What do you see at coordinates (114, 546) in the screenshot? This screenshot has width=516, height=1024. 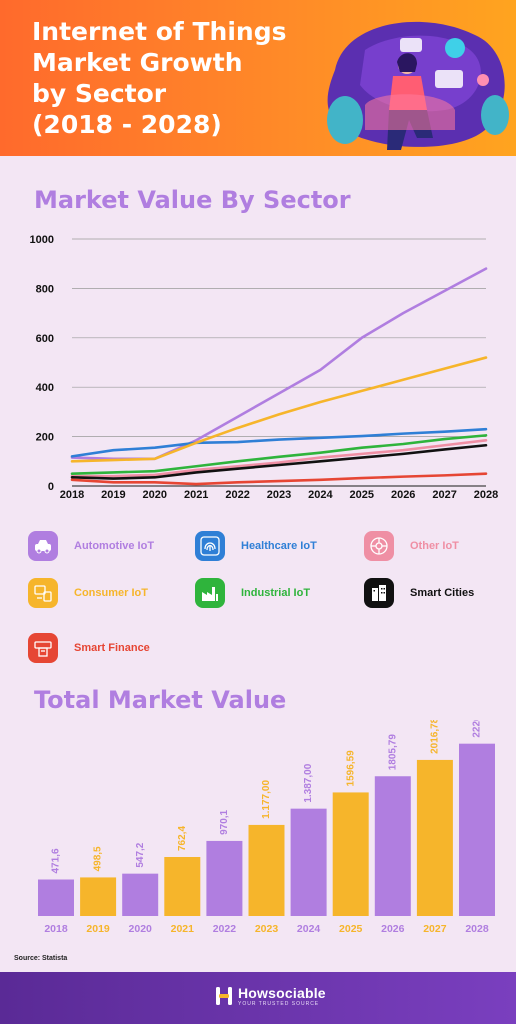 I see `legend-label: Automotive IoT` at bounding box center [114, 546].